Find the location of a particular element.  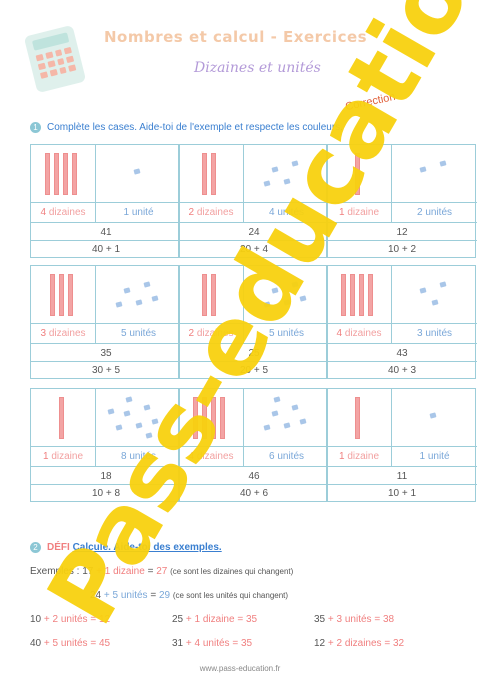

card-labels: 4 dizaines 6 unités is located at coordinates (254, 457).